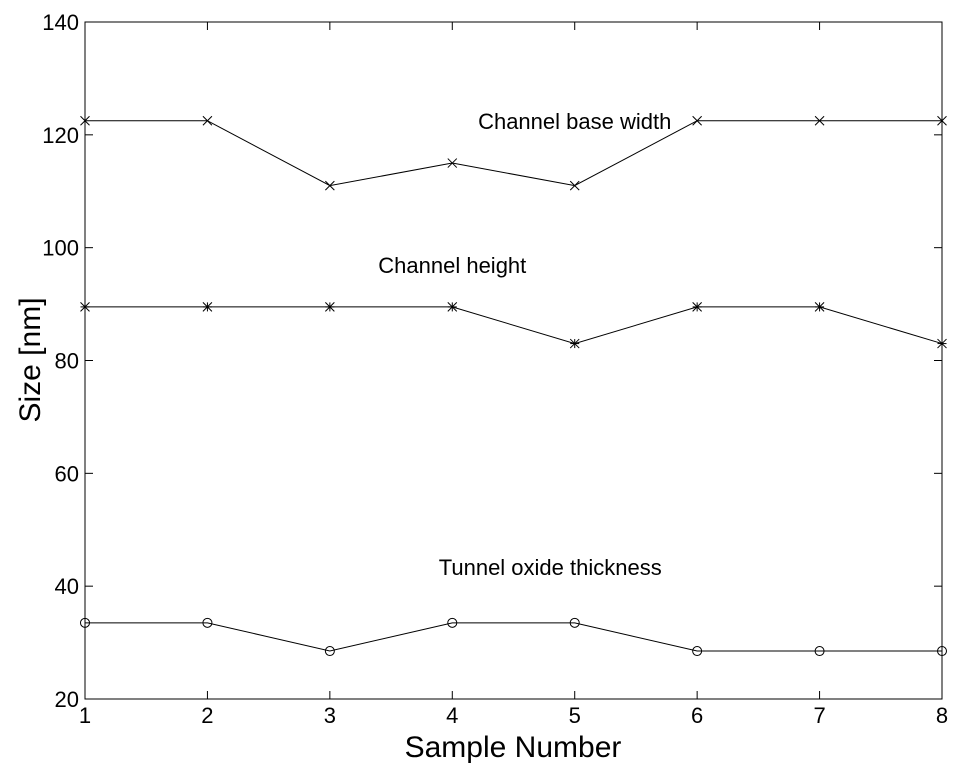 This screenshot has width=956, height=774. I want to click on annotation-label: Tunnel oxide thickness, so click(550, 567).